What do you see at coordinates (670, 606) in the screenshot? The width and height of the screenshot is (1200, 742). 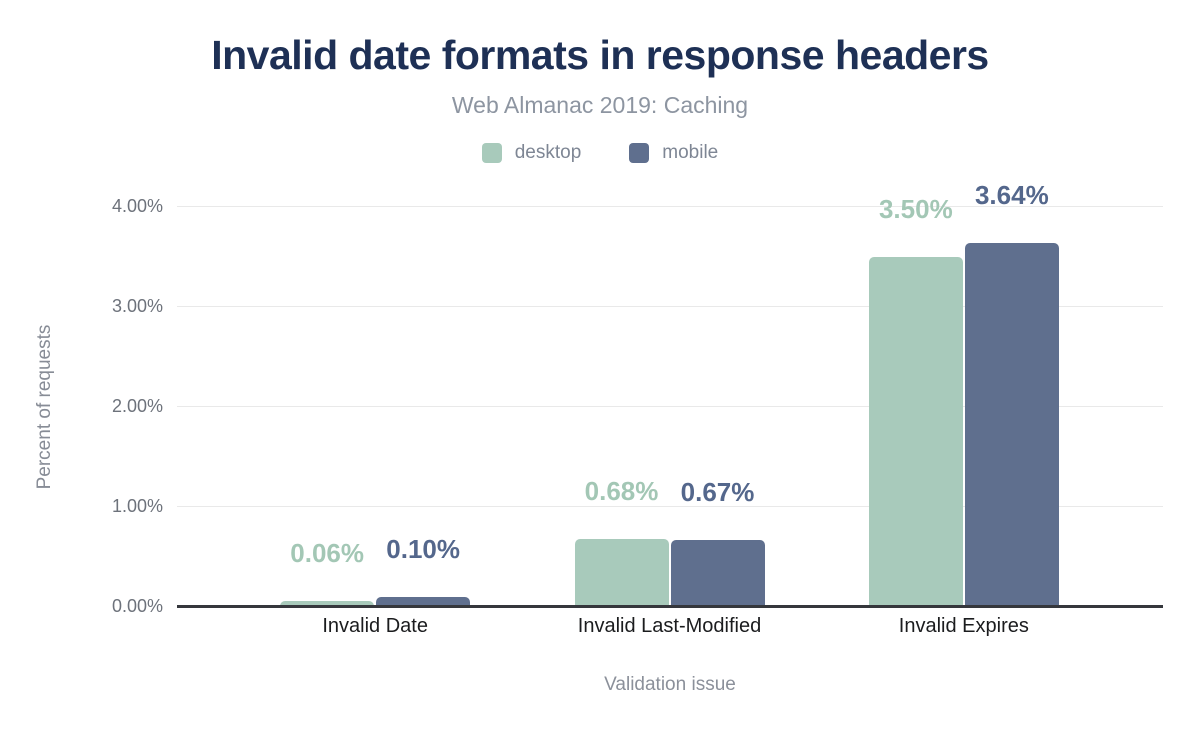 I see `x-axis-baseline` at bounding box center [670, 606].